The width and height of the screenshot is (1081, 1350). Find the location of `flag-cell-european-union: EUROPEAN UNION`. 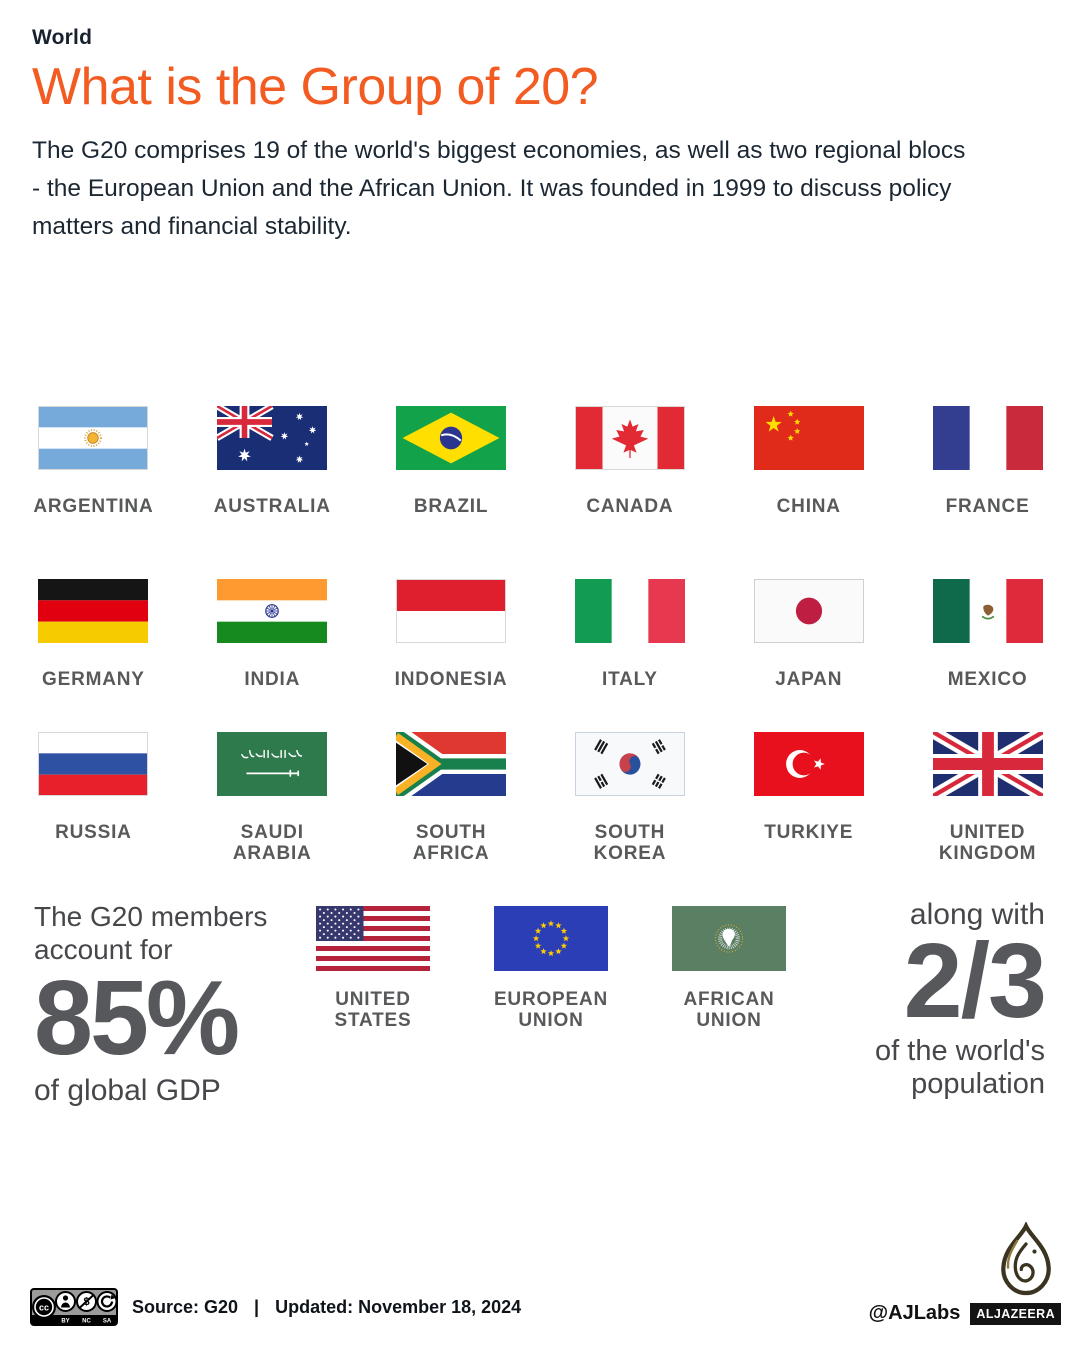

flag-cell-european-union: EUROPEAN UNION is located at coordinates (551, 968).